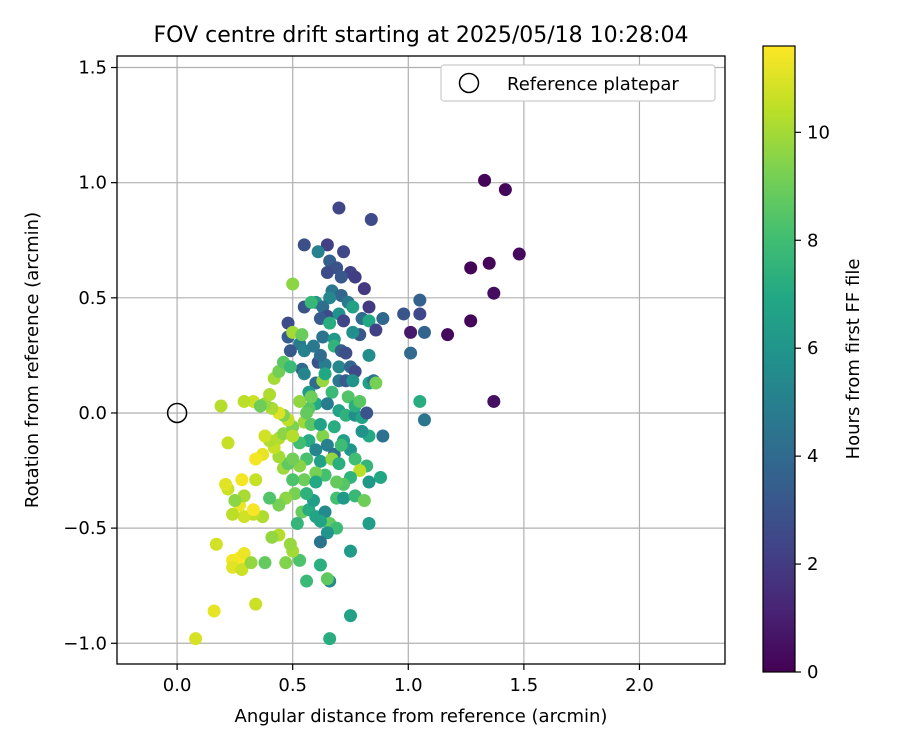  What do you see at coordinates (593, 84) in the screenshot?
I see `legend-label: Reference platepar` at bounding box center [593, 84].